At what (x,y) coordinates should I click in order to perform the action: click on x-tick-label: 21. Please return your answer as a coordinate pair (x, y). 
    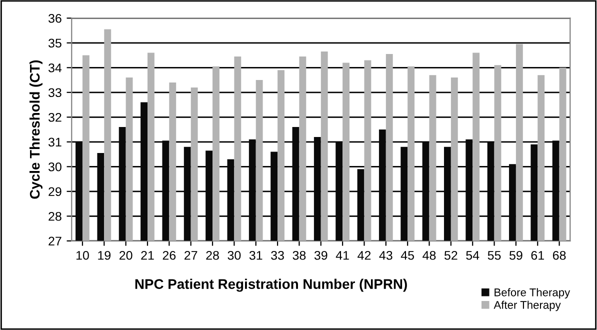
    Looking at the image, I should click on (147, 255).